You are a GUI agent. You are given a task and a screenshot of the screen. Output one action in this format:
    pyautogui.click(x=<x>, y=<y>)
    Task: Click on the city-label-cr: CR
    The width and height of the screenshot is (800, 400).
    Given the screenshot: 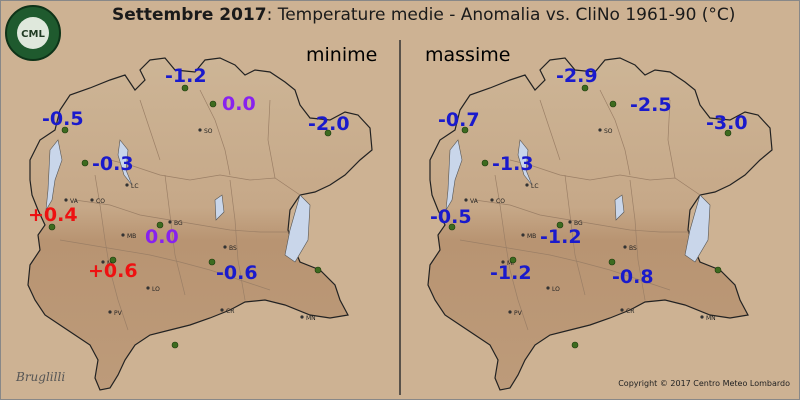 What is the action you would take?
    pyautogui.click(x=630, y=311)
    